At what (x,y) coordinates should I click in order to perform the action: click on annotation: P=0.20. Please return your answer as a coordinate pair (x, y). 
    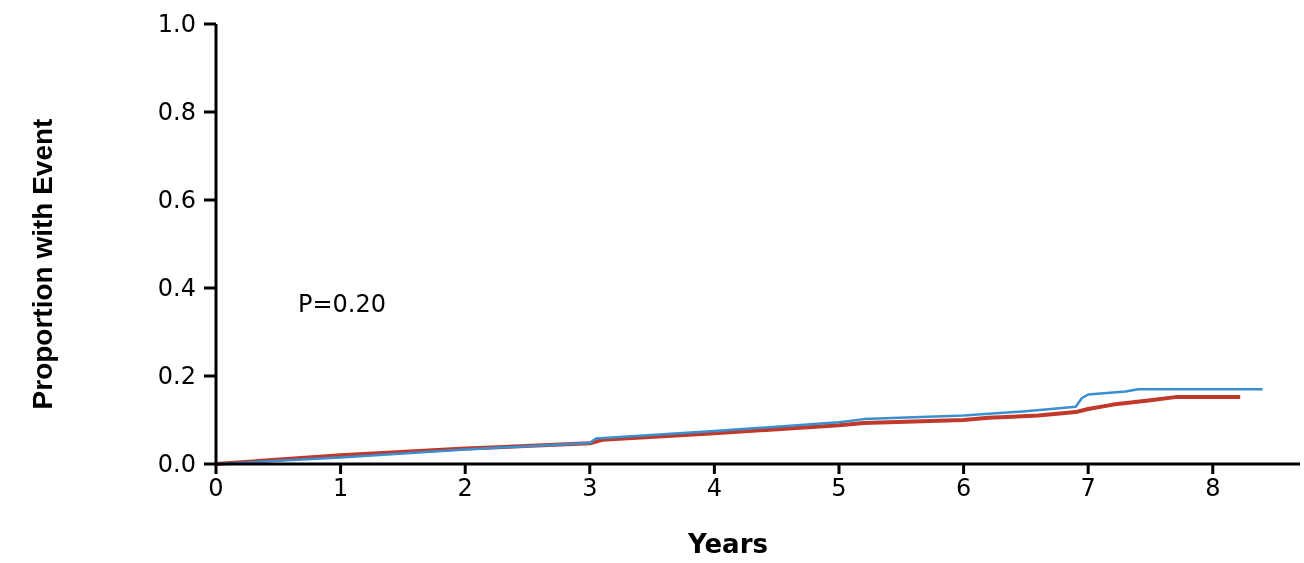
    Looking at the image, I should click on (342, 304).